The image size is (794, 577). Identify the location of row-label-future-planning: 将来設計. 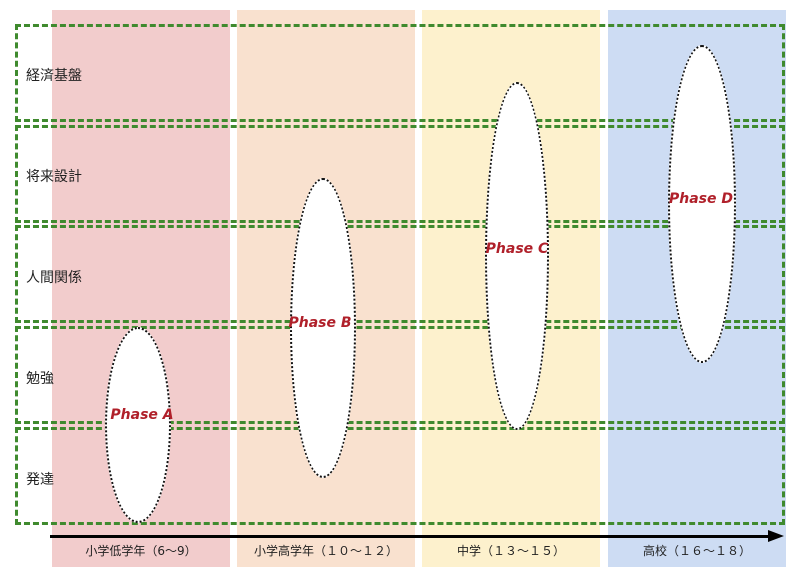
(54, 177).